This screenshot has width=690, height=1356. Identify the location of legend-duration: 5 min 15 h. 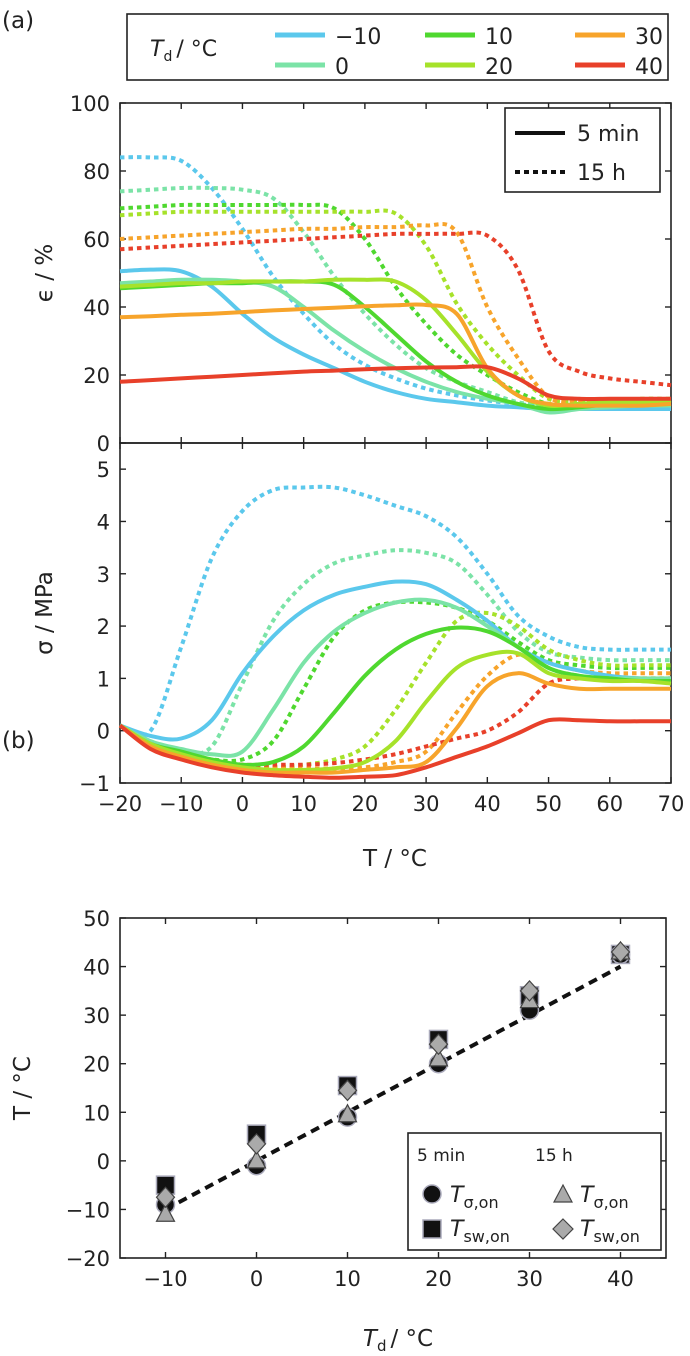
(582, 150).